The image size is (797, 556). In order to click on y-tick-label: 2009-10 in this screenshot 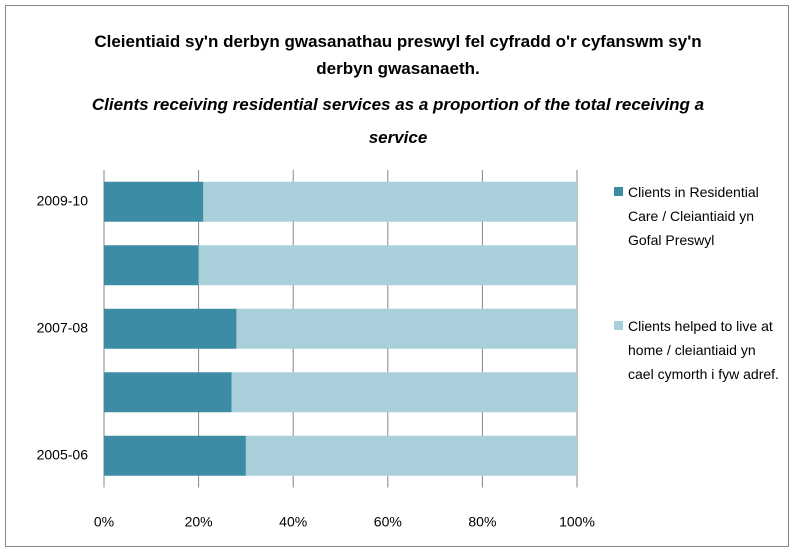, I will do `click(63, 200)`.